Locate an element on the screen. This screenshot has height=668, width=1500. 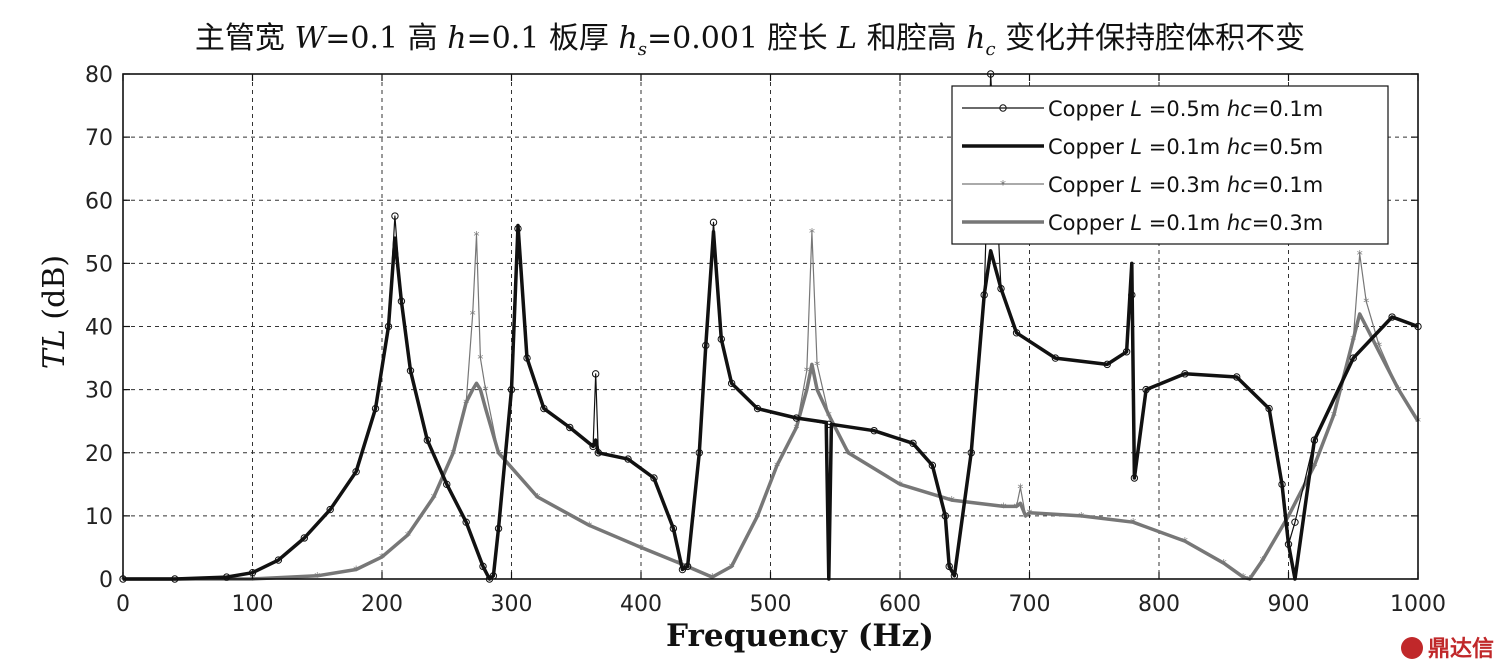
watermark-logo-icon is located at coordinates (1412, 648).